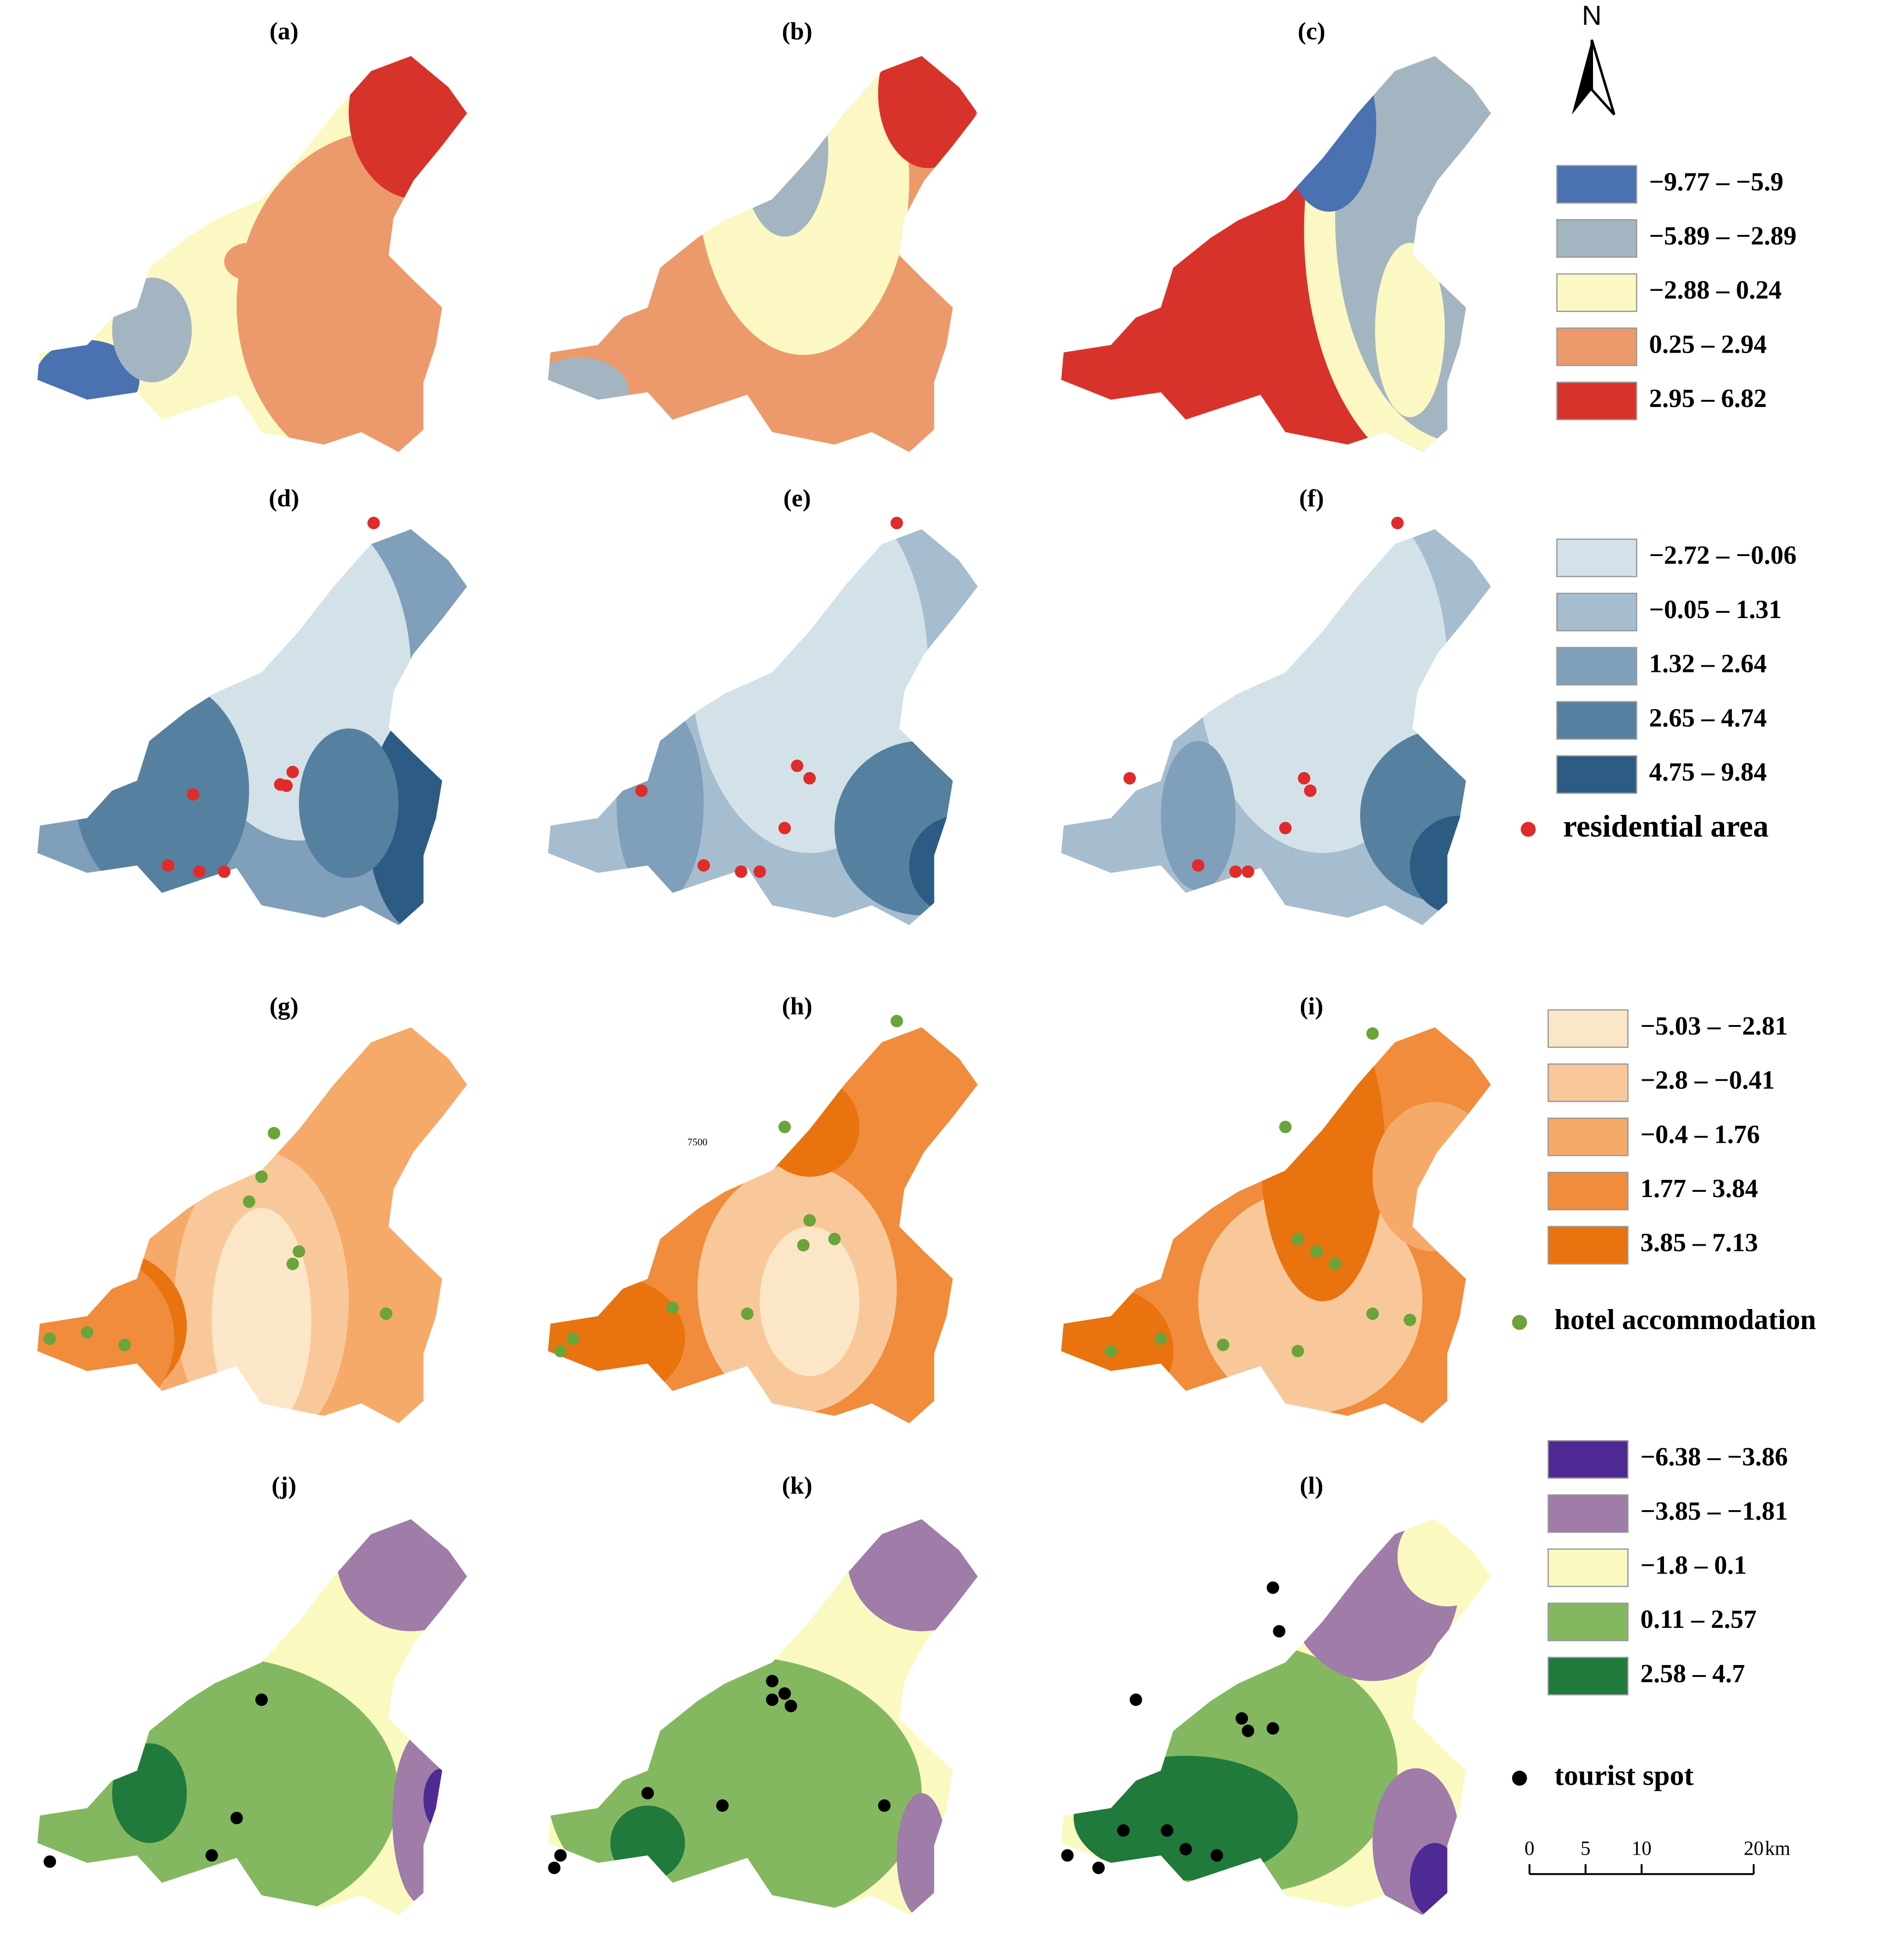  I want to click on legend-label: −0.05 – 1.31, so click(1715, 609).